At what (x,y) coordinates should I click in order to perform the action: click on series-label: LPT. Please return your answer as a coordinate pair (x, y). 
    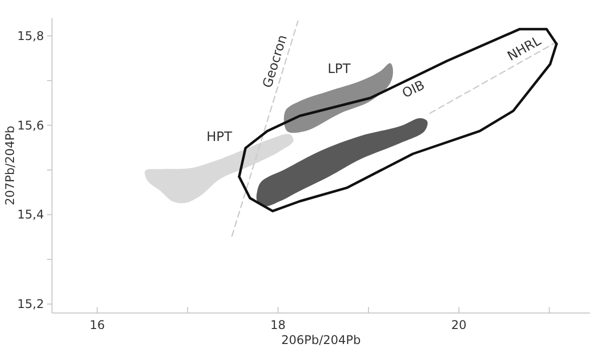
    Looking at the image, I should click on (339, 70).